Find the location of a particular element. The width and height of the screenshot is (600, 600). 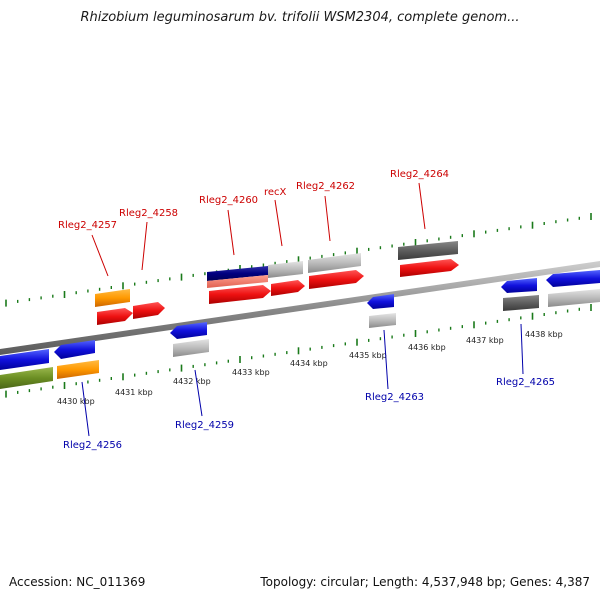

gene-feature-olive is located at coordinates (26, 378).